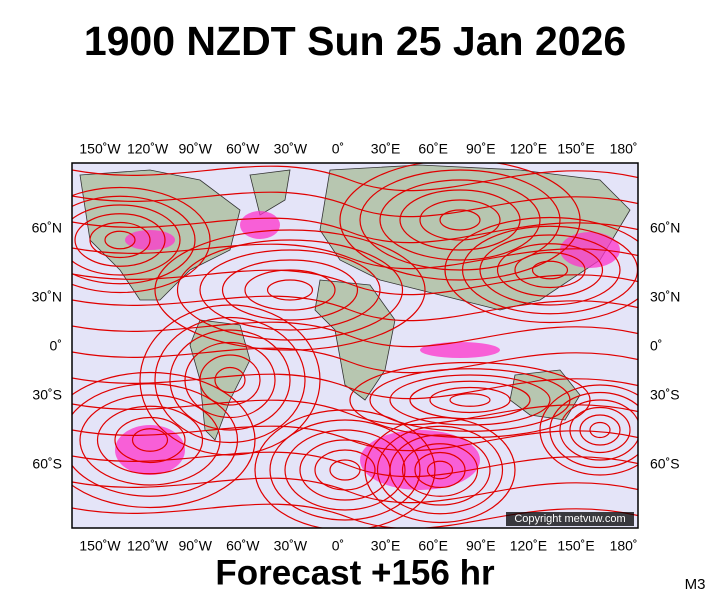 The width and height of the screenshot is (711, 605). Describe the element at coordinates (481, 149) in the screenshot. I see `lon-label-top: 90˚E` at that location.